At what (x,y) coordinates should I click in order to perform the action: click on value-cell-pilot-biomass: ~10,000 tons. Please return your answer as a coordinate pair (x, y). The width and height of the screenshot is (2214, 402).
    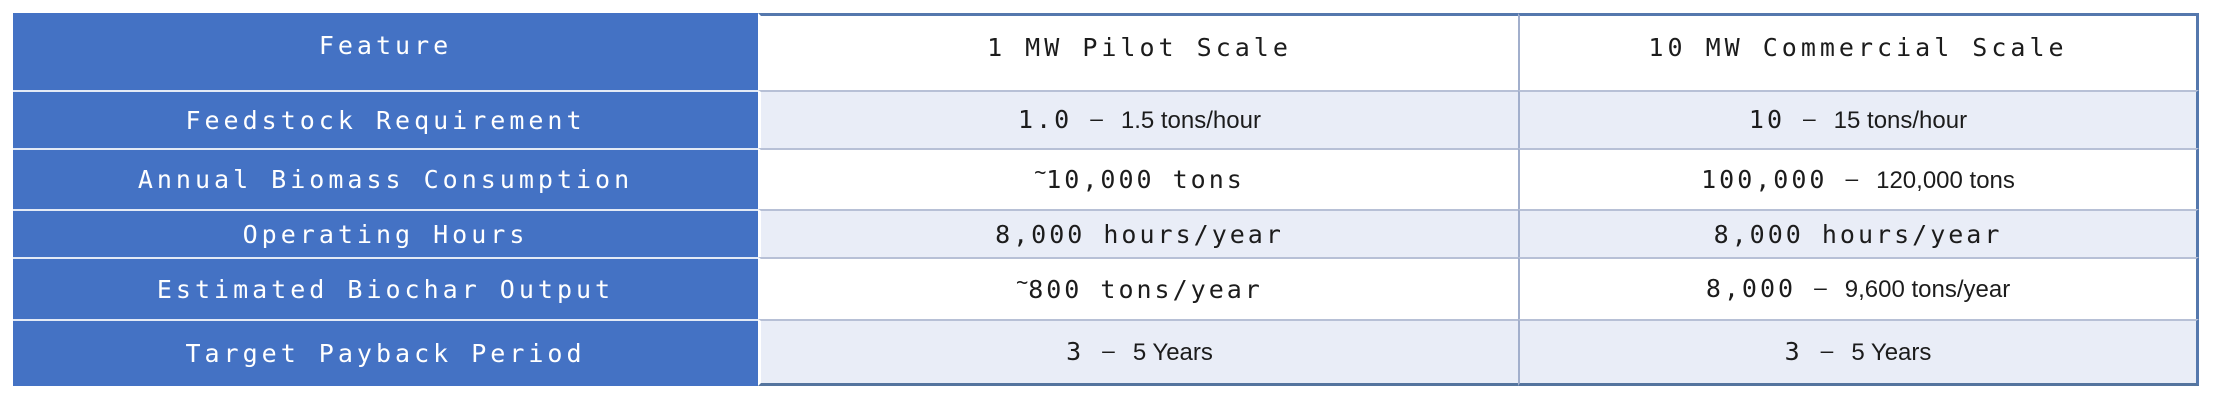
    Looking at the image, I should click on (1138, 178).